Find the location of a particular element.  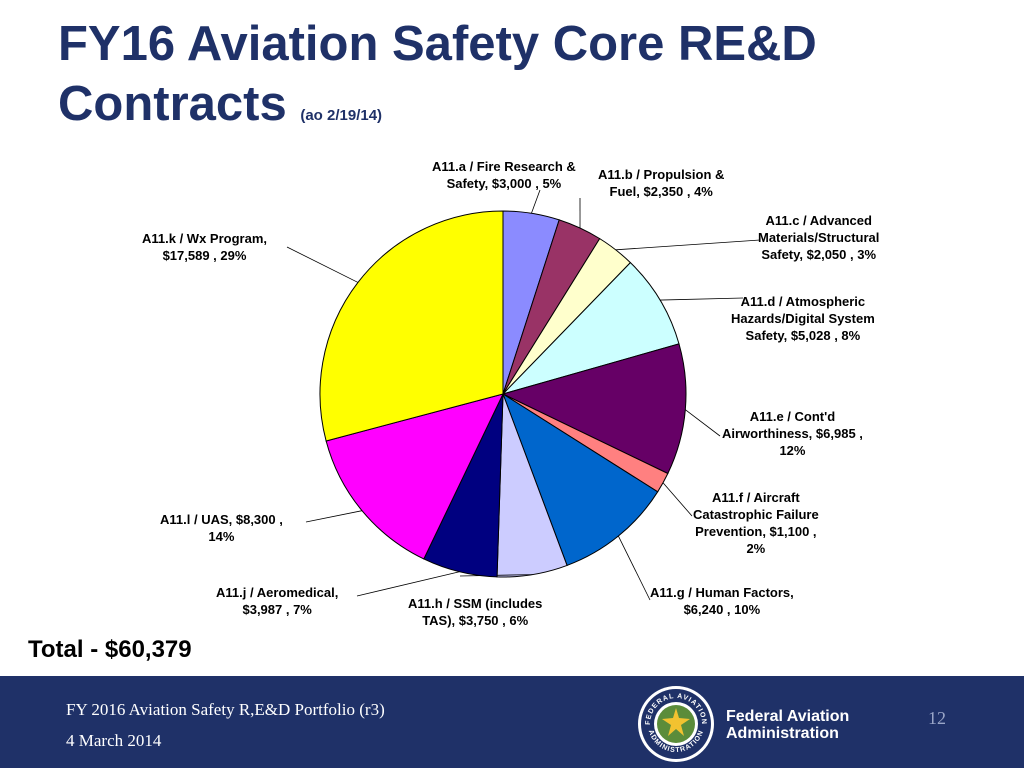

faa-seal-icon: FEDERAL AVIATION ADMINISTRATION is located at coordinates (676, 724).